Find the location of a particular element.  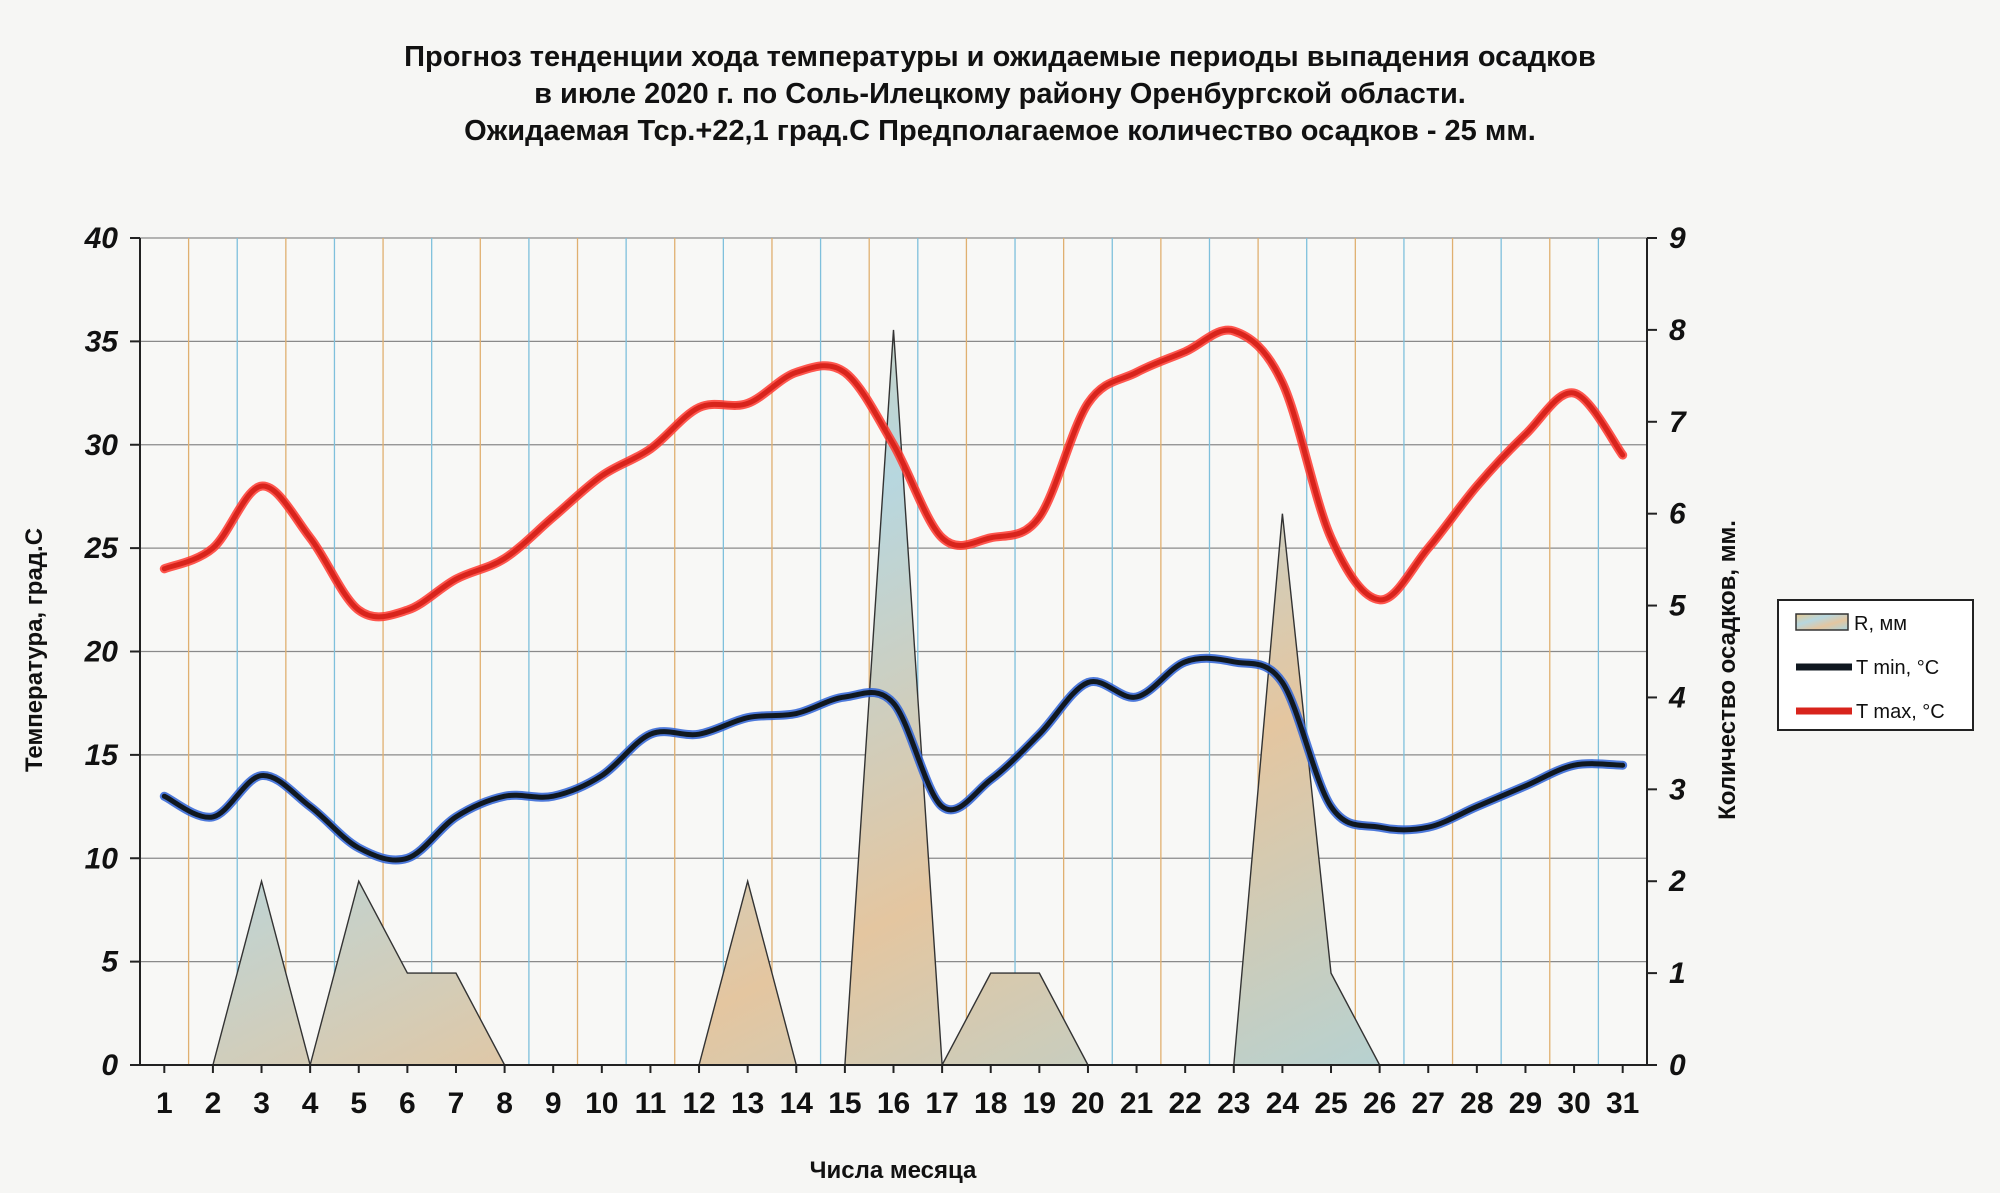

y-left-tick-label: 25 is located at coordinates (102, 548).